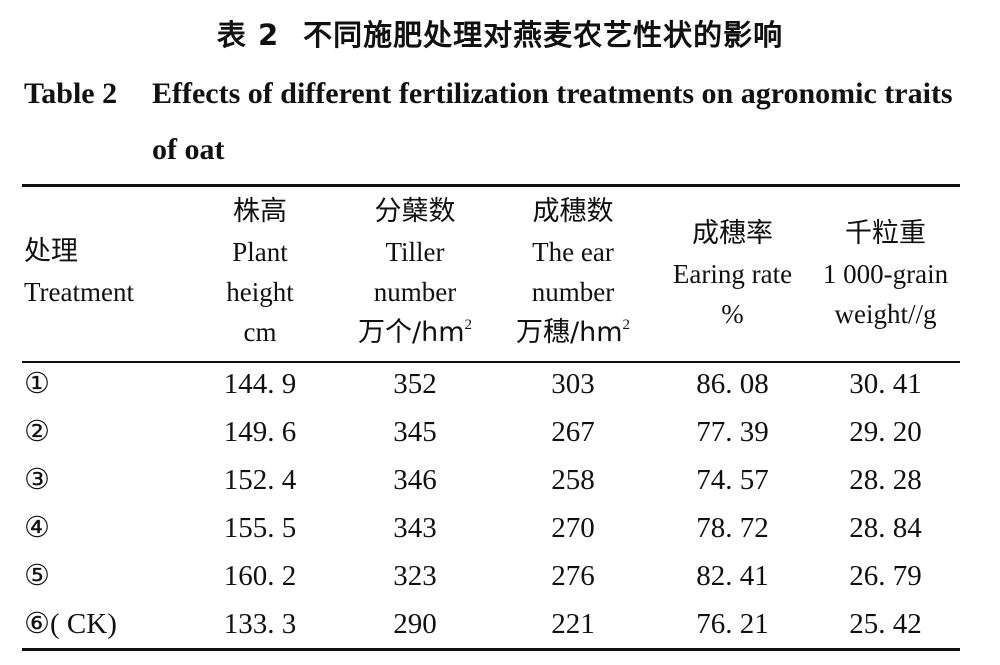  Describe the element at coordinates (732, 528) in the screenshot. I see `cell-earing-rate: 78. 72` at that location.